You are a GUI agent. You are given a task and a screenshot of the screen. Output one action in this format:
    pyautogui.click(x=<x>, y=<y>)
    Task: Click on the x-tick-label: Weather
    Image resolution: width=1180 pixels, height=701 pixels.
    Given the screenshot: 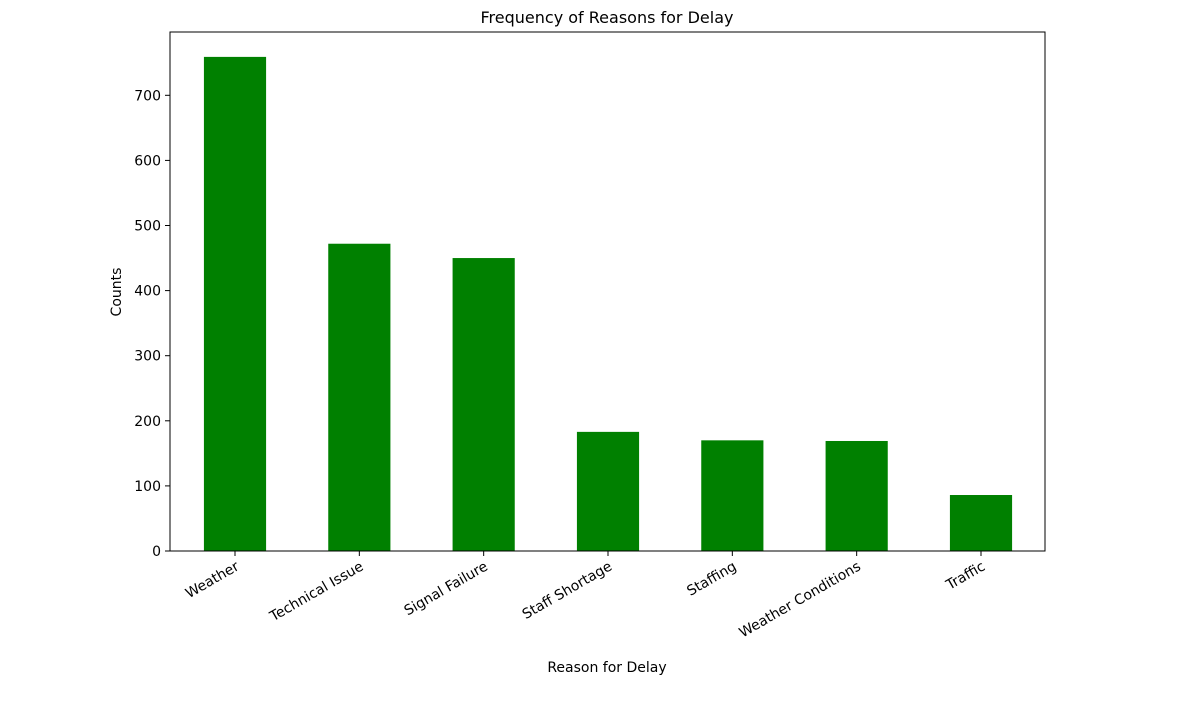 What is the action you would take?
    pyautogui.click(x=212, y=579)
    